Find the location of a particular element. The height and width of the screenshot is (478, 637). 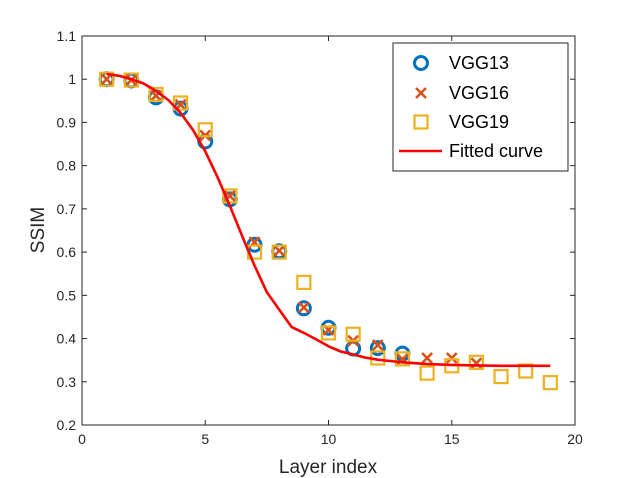

x-tick-label: 20 is located at coordinates (575, 439).